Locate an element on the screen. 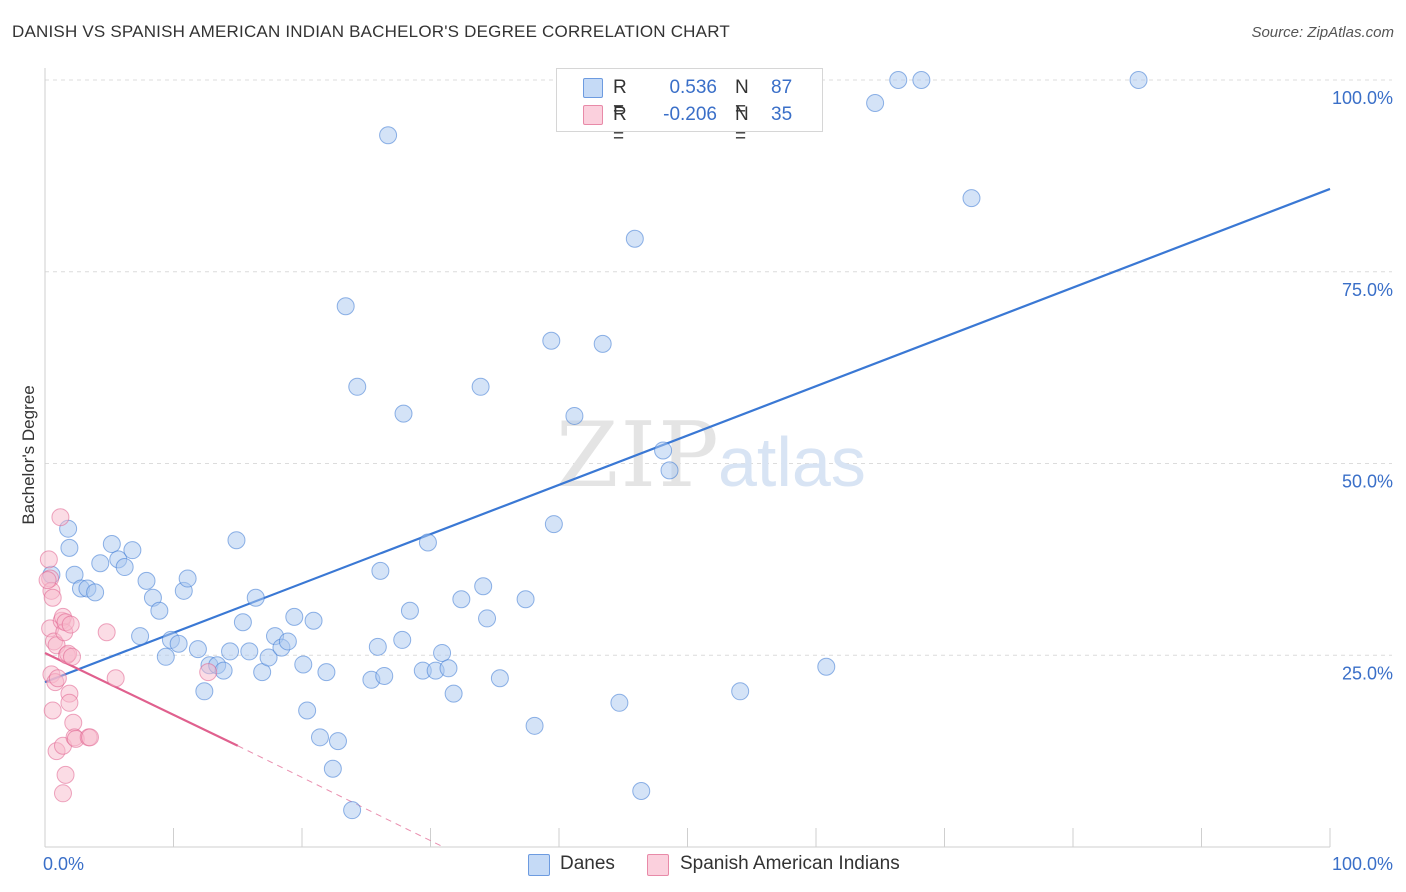  n-value: 35 is located at coordinates (782, 114).